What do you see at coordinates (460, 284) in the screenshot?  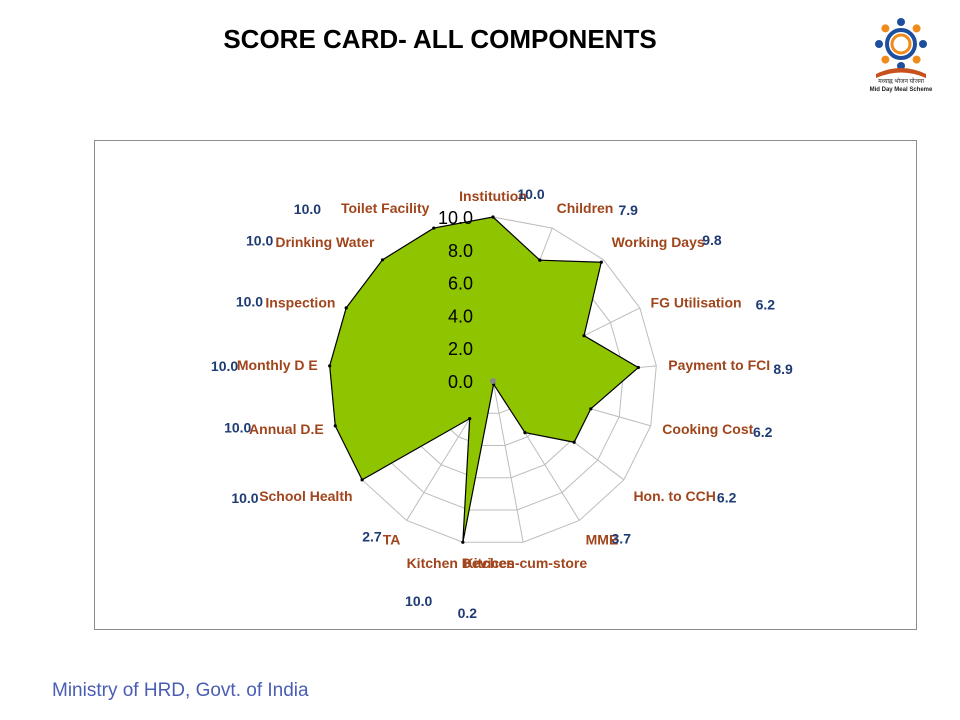 I see `radial-tick-label: 6.0` at bounding box center [460, 284].